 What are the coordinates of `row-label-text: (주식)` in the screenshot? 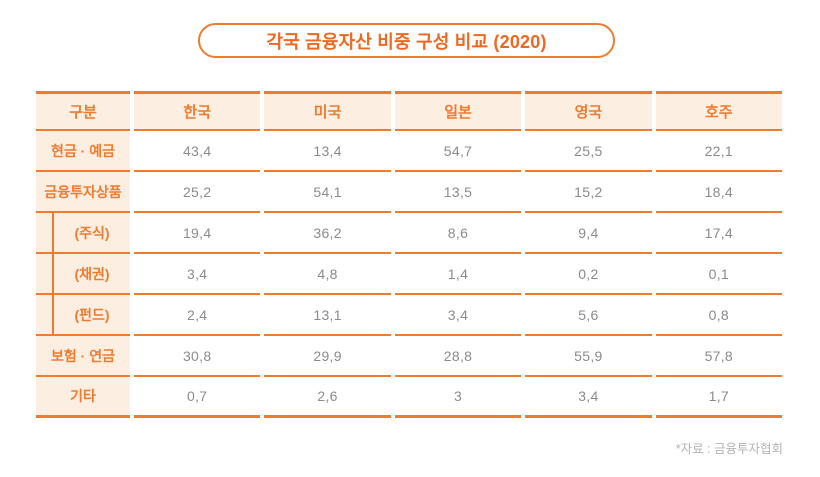 It's located at (92, 232).